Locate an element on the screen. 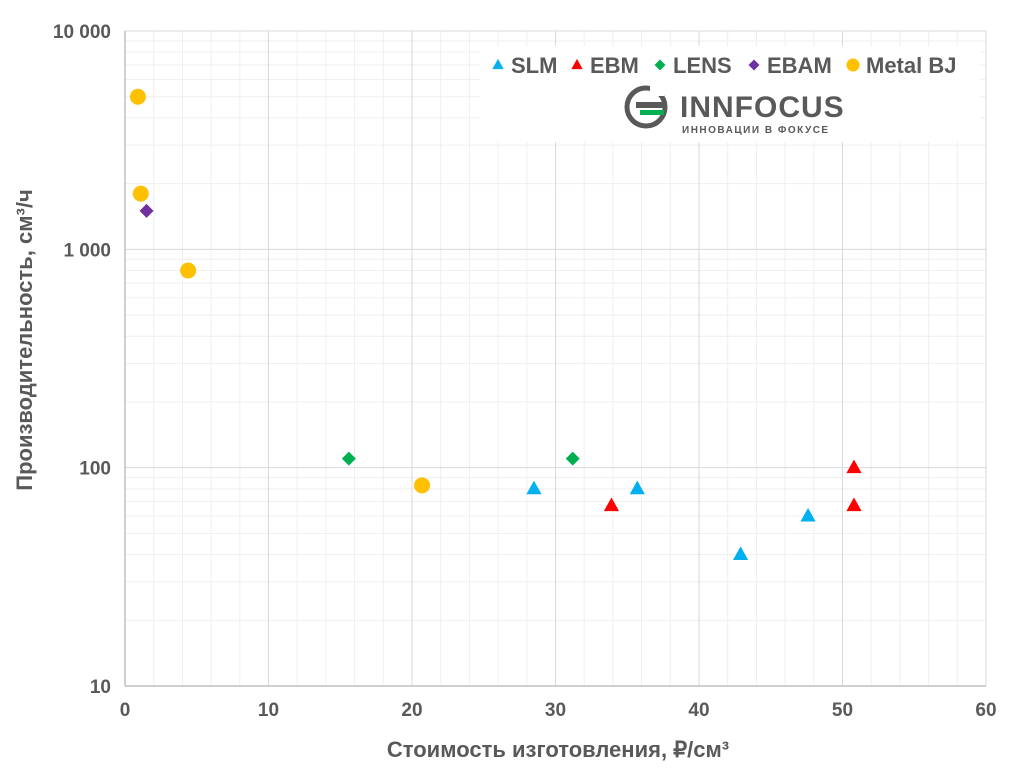 The image size is (1024, 768). logo-tagline: ИННОВАЦИИ В ФОКУСЕ is located at coordinates (756, 130).